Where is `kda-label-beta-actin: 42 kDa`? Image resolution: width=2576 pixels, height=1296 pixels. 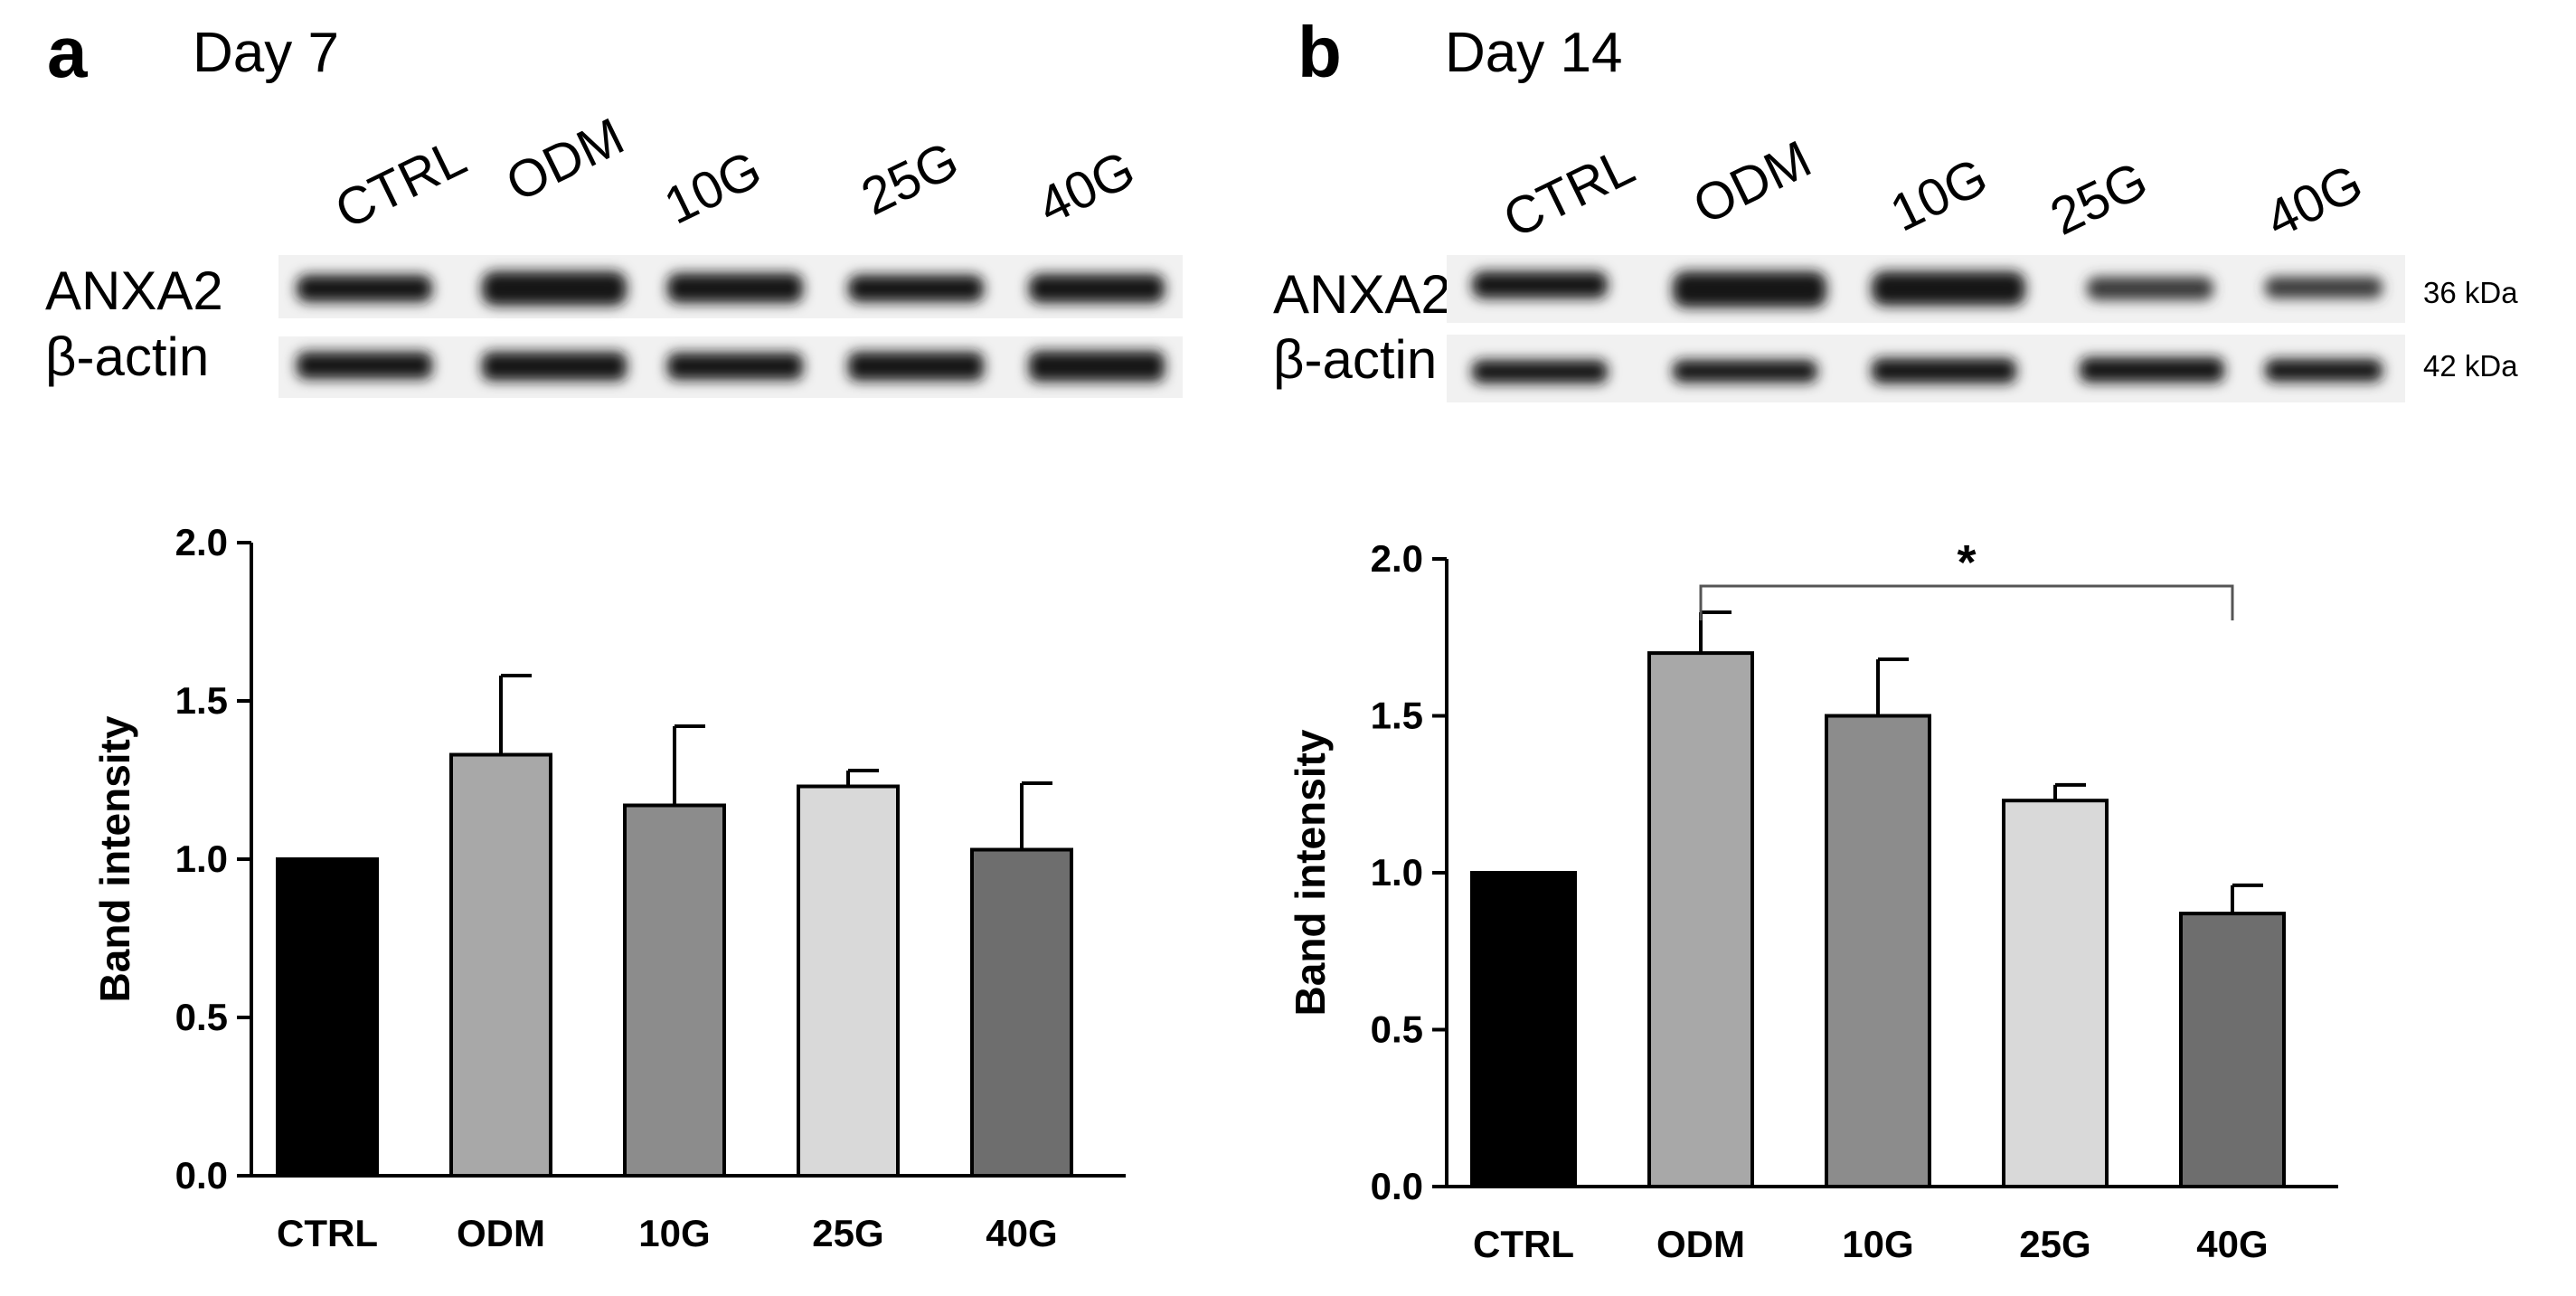
kda-label-beta-actin: 42 kDa is located at coordinates (2470, 366).